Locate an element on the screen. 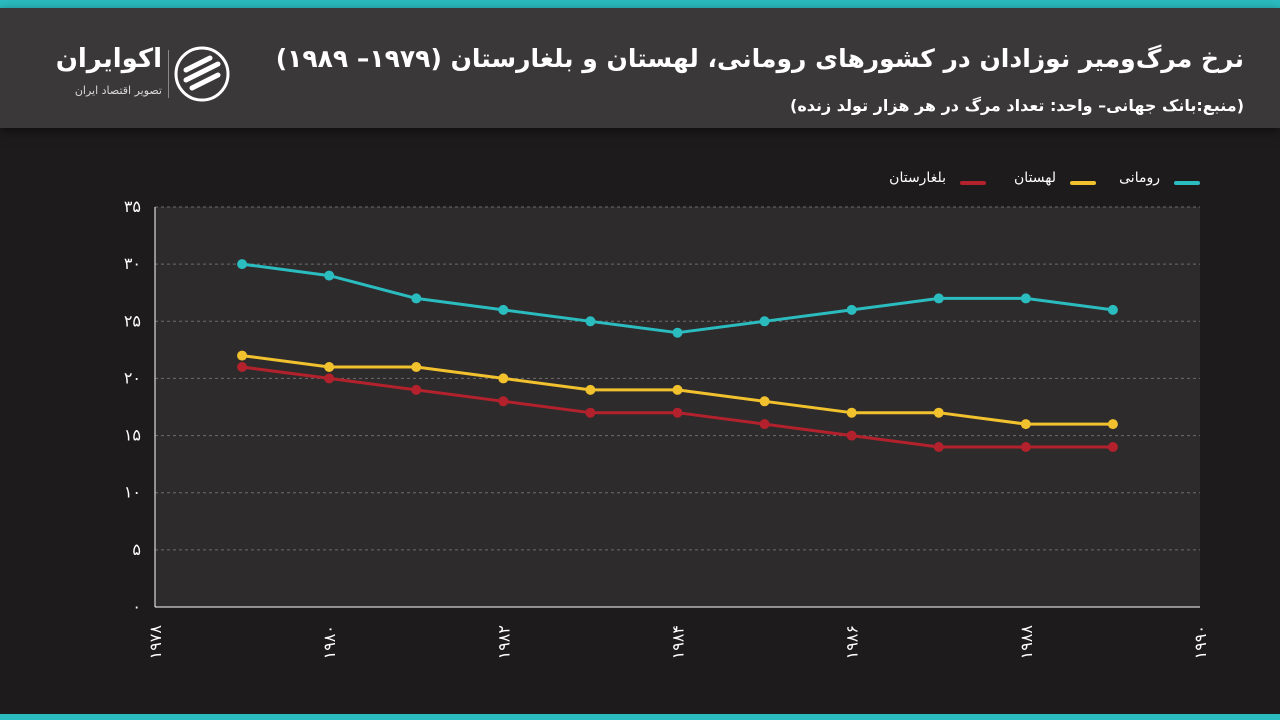 The width and height of the screenshot is (1280, 720). legend-swatch-romania is located at coordinates (1187, 183).